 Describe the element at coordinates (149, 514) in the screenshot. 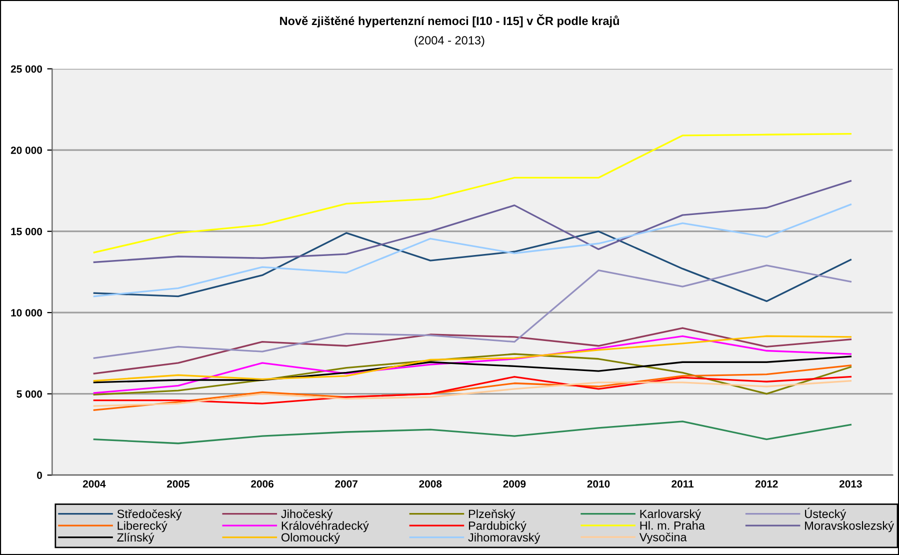

I see `legend-label: Středočeský` at that location.